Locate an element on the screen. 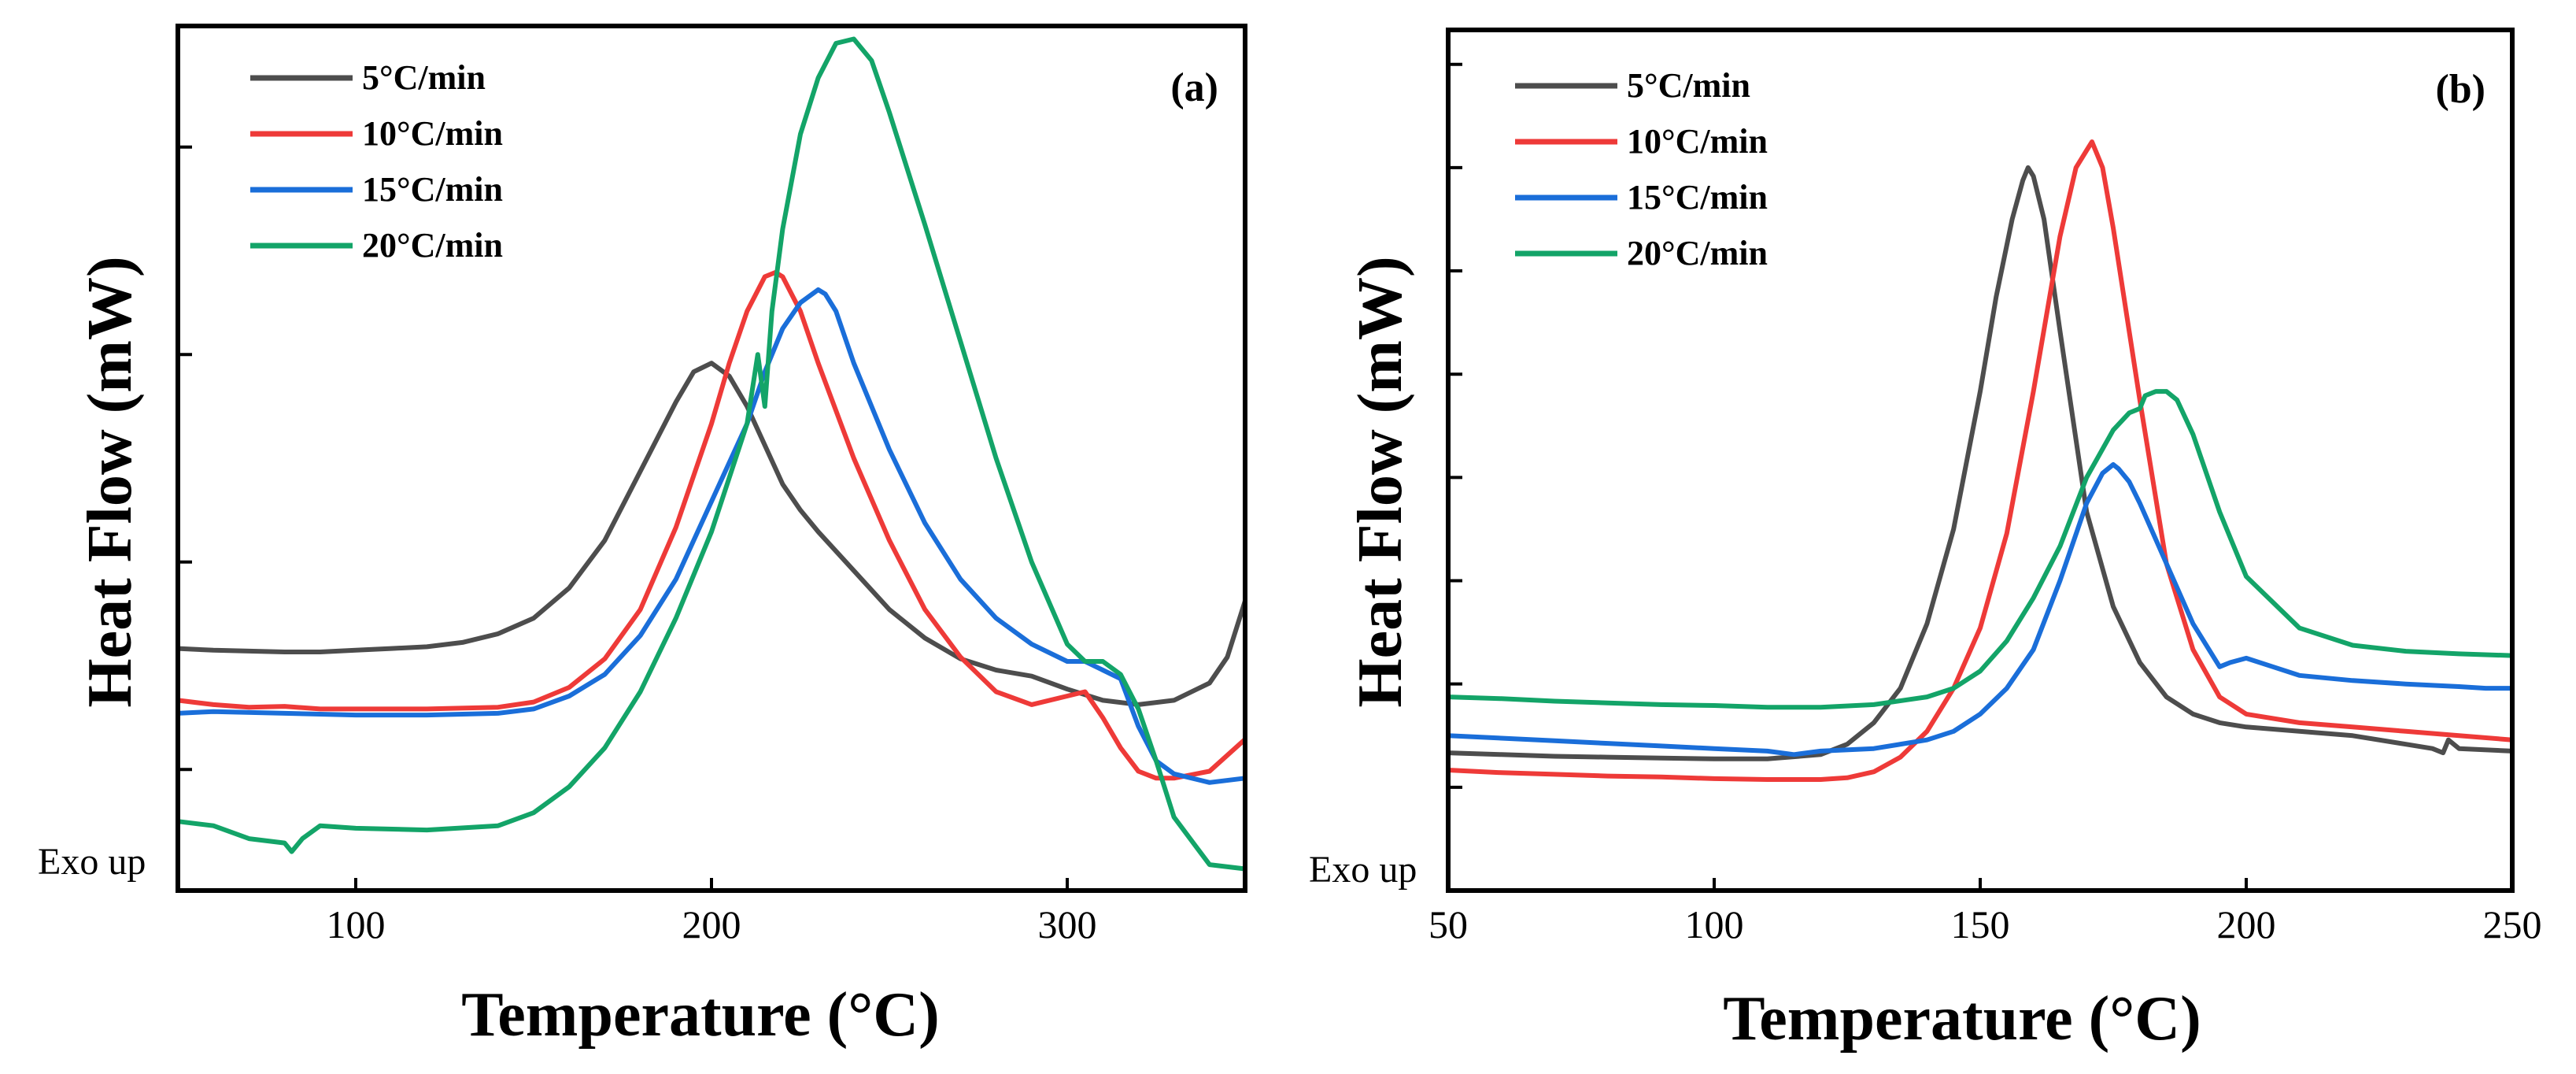 The image size is (2576, 1074). x-tick-label-a-300: 300 is located at coordinates (1067, 924).